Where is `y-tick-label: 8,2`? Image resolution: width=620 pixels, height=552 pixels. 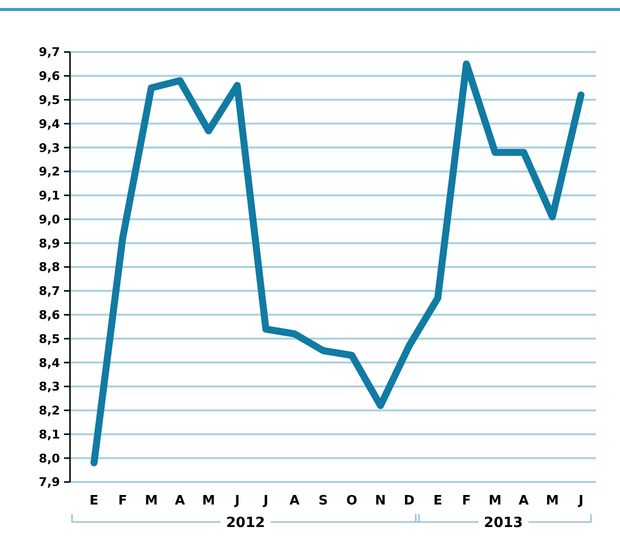
y-tick-label: 8,2 is located at coordinates (49, 411).